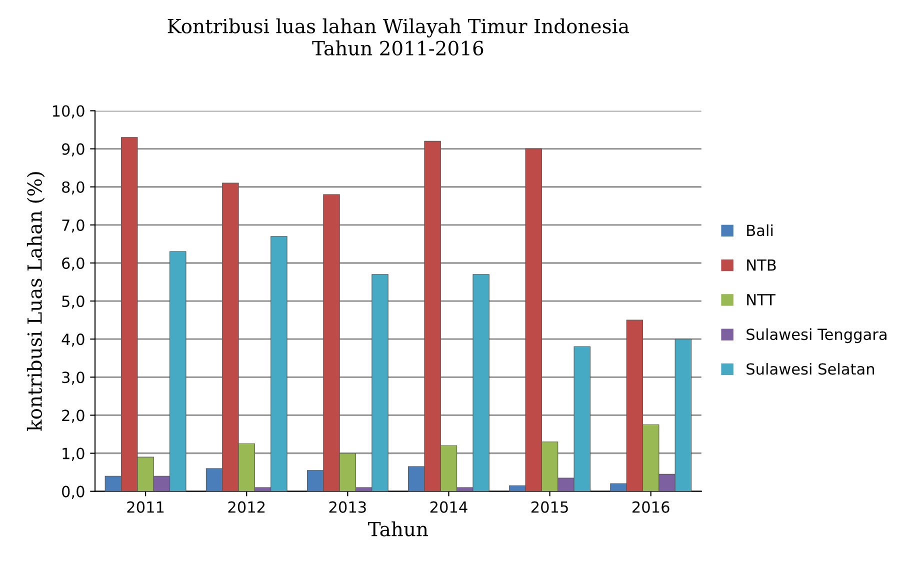 Image resolution: width=905 pixels, height=568 pixels. What do you see at coordinates (651, 507) in the screenshot?
I see `x-tick-label: 2016` at bounding box center [651, 507].